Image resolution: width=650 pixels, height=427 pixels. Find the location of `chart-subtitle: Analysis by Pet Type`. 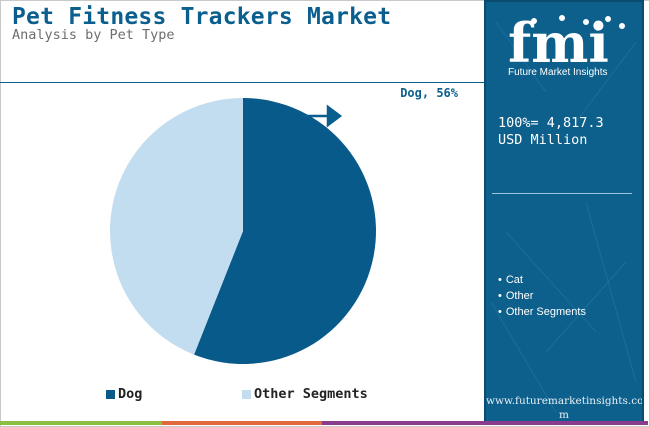

chart-subtitle: Analysis by Pet Type is located at coordinates (93, 35).